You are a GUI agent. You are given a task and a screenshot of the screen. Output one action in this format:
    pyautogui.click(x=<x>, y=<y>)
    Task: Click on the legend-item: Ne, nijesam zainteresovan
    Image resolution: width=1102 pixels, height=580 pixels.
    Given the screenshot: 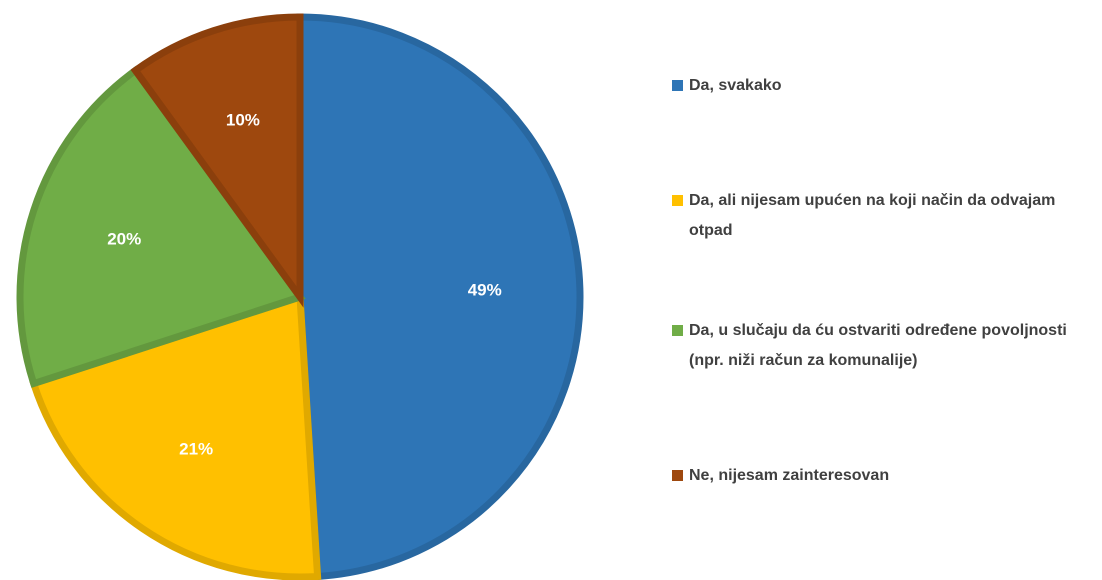 What is the action you would take?
    pyautogui.click(x=884, y=476)
    